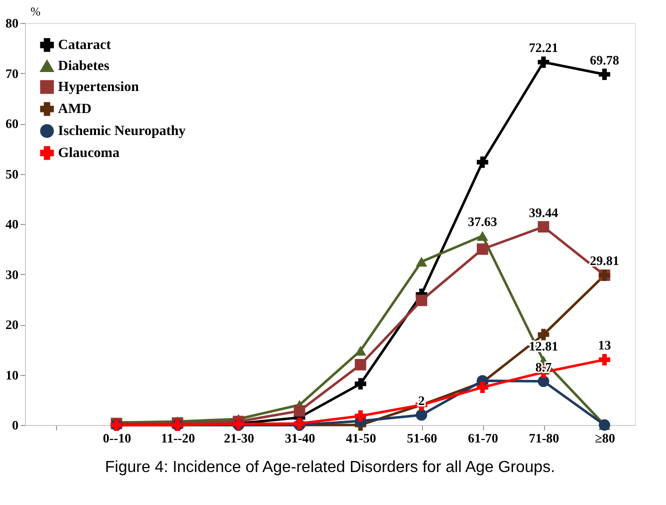 This screenshot has width=666, height=505. I want to click on data-label: 13, so click(605, 345).